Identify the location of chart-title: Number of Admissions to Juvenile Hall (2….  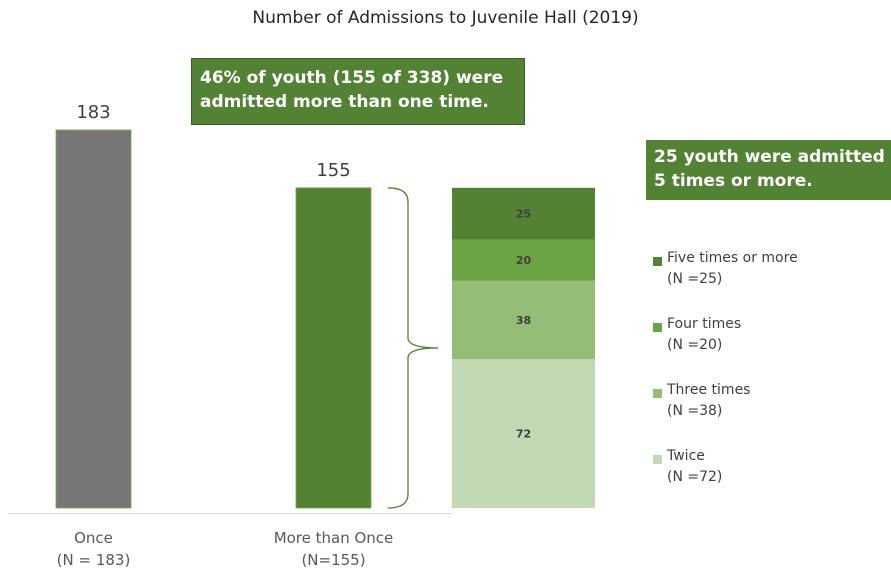
(445, 18).